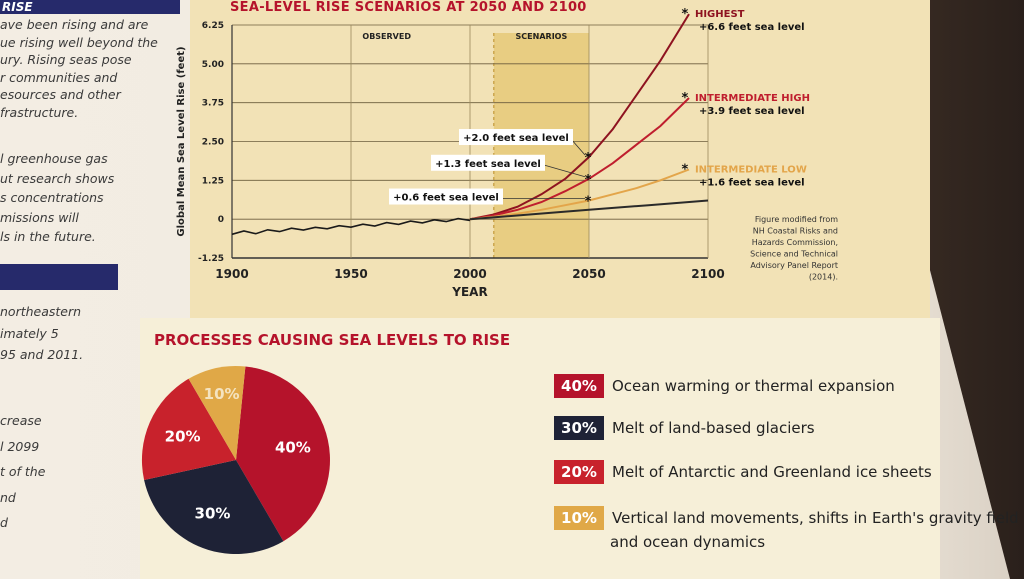 This screenshot has height=579, width=1024. What do you see at coordinates (231, 274) in the screenshot?
I see `x-tick-label: 1900` at bounding box center [231, 274].